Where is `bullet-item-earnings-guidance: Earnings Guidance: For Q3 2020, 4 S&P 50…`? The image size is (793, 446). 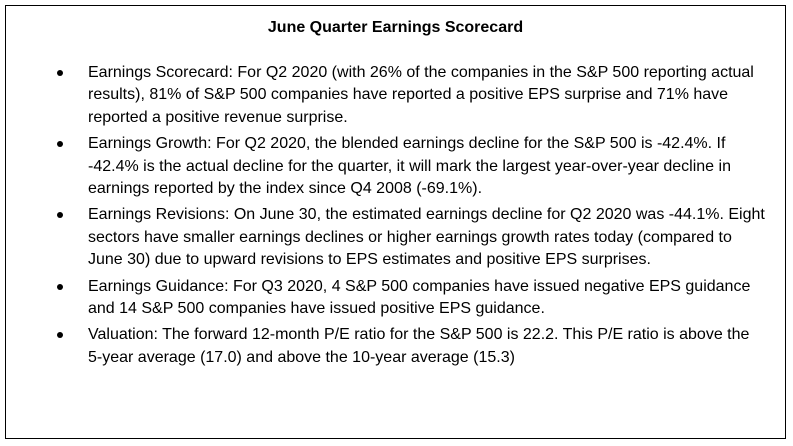
bullet-item-earnings-guidance: Earnings Guidance: For Q3 2020, 4 S&P 50… is located at coordinates (395, 298).